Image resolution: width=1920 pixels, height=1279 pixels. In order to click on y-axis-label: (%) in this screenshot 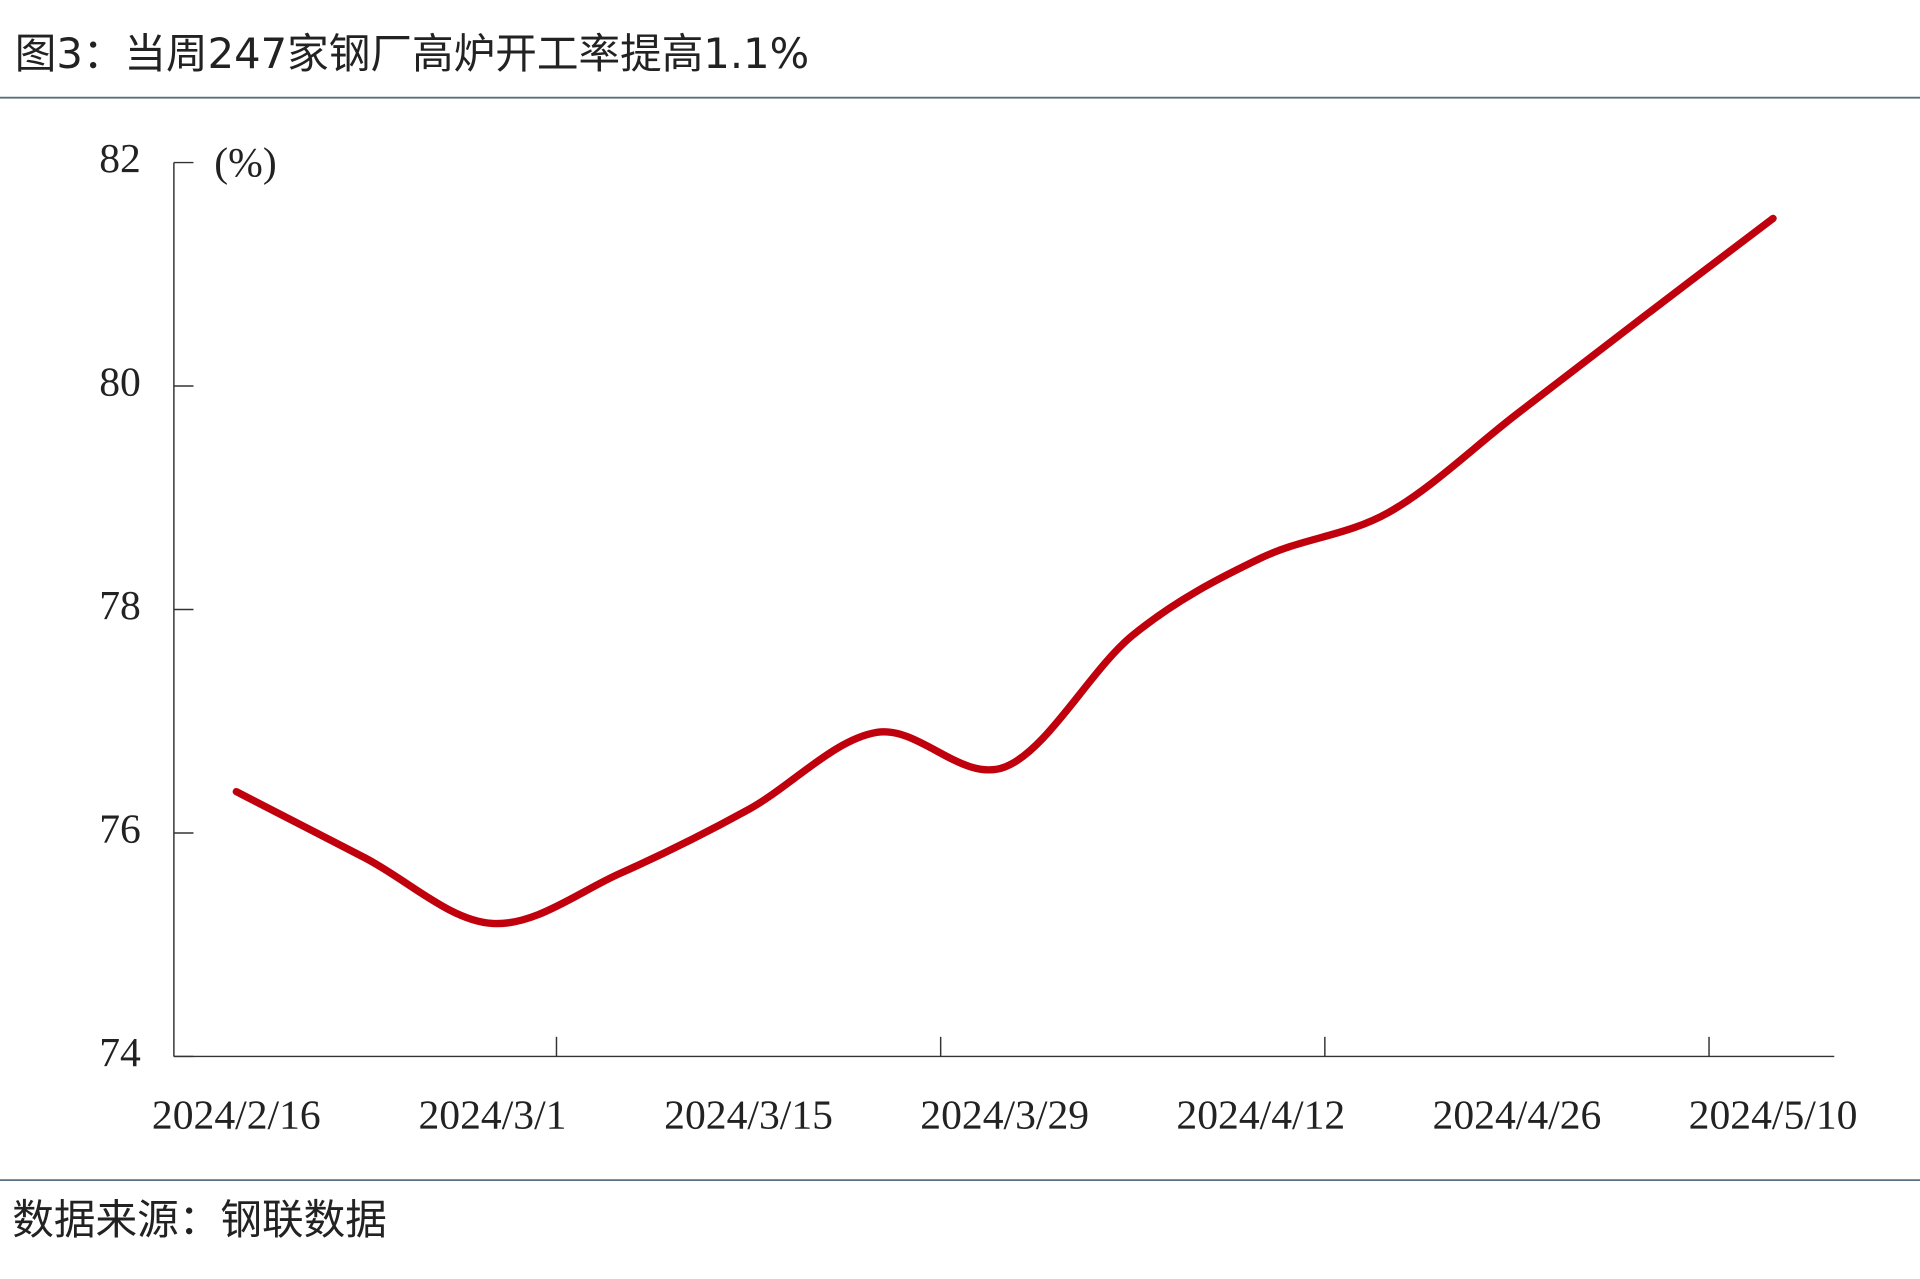, I will do `click(245, 163)`.